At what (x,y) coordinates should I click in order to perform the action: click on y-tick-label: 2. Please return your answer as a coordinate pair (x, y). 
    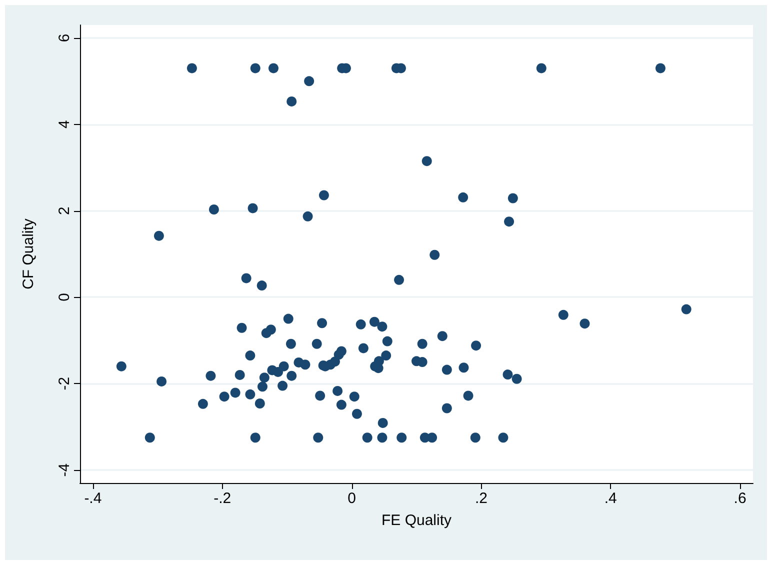
    Looking at the image, I should click on (64, 210).